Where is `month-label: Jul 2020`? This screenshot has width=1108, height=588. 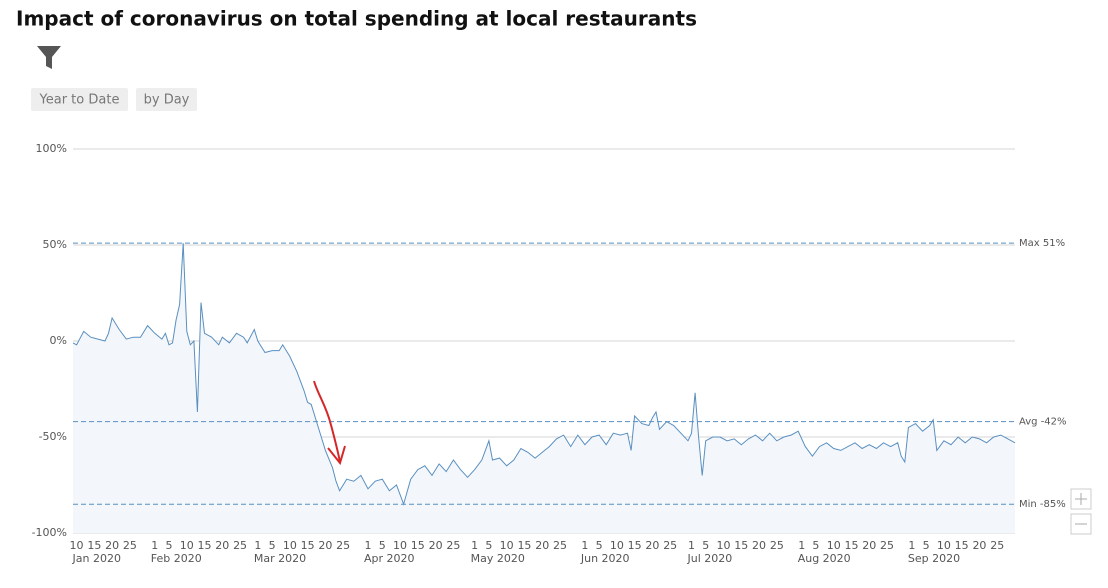 month-label: Jul 2020 is located at coordinates (710, 558).